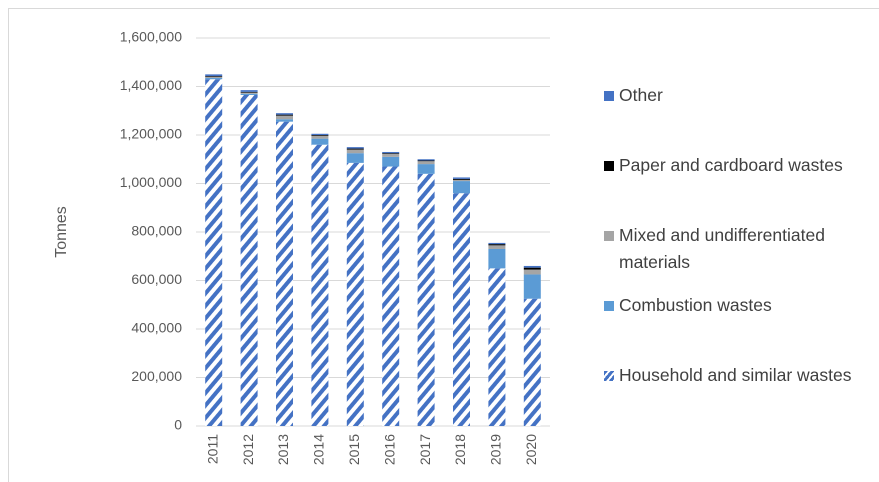  Describe the element at coordinates (496, 449) in the screenshot. I see `x-tick-label: 2019` at that location.